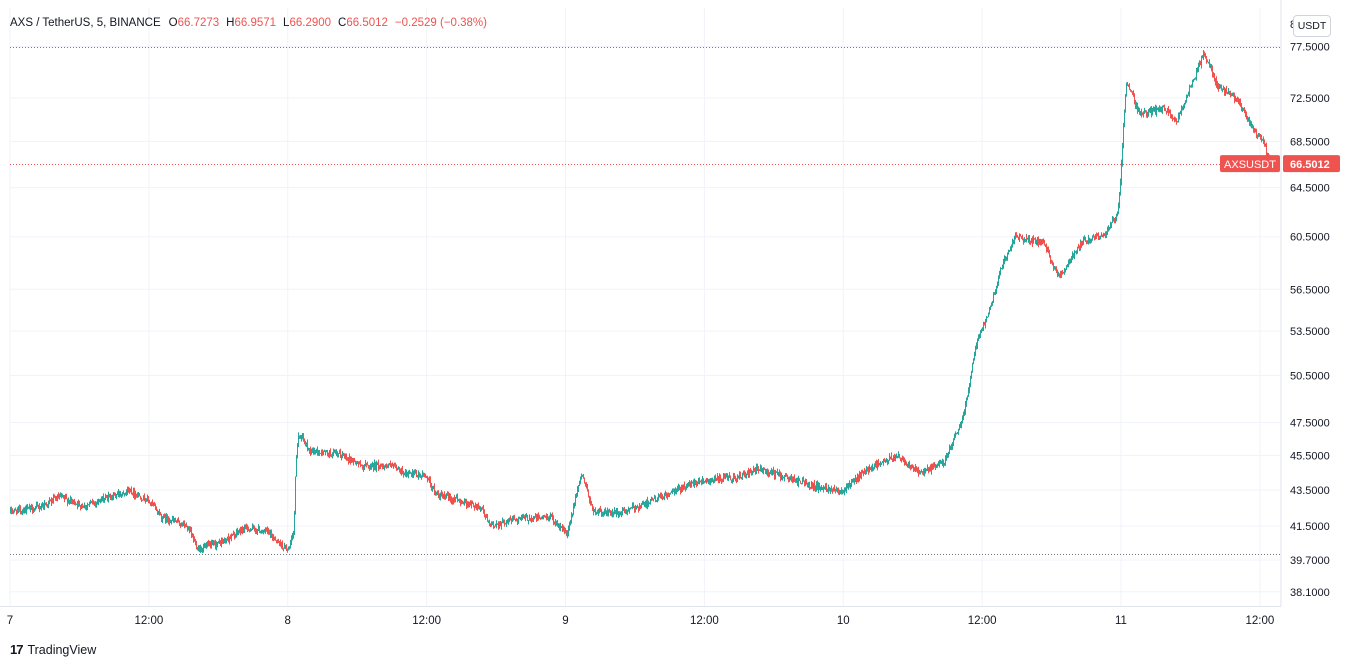 This screenshot has height=669, width=1354. I want to click on currency-button: USDT, so click(1312, 26).